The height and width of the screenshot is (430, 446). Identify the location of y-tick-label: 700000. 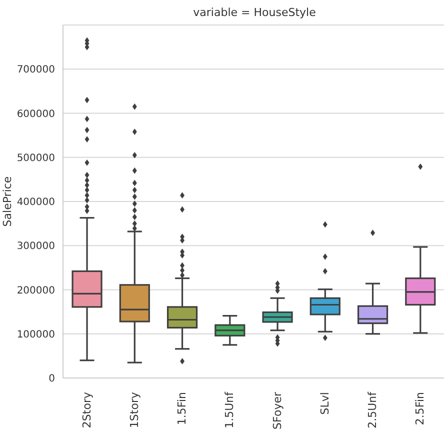
(35, 70).